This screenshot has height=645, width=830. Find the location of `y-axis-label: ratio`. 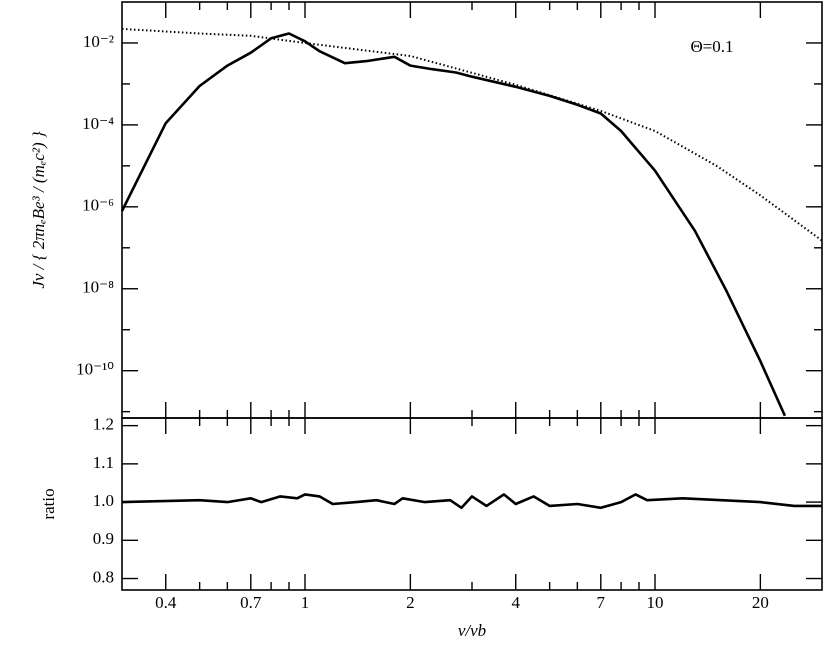

y-axis-label: ratio is located at coordinates (48, 503).